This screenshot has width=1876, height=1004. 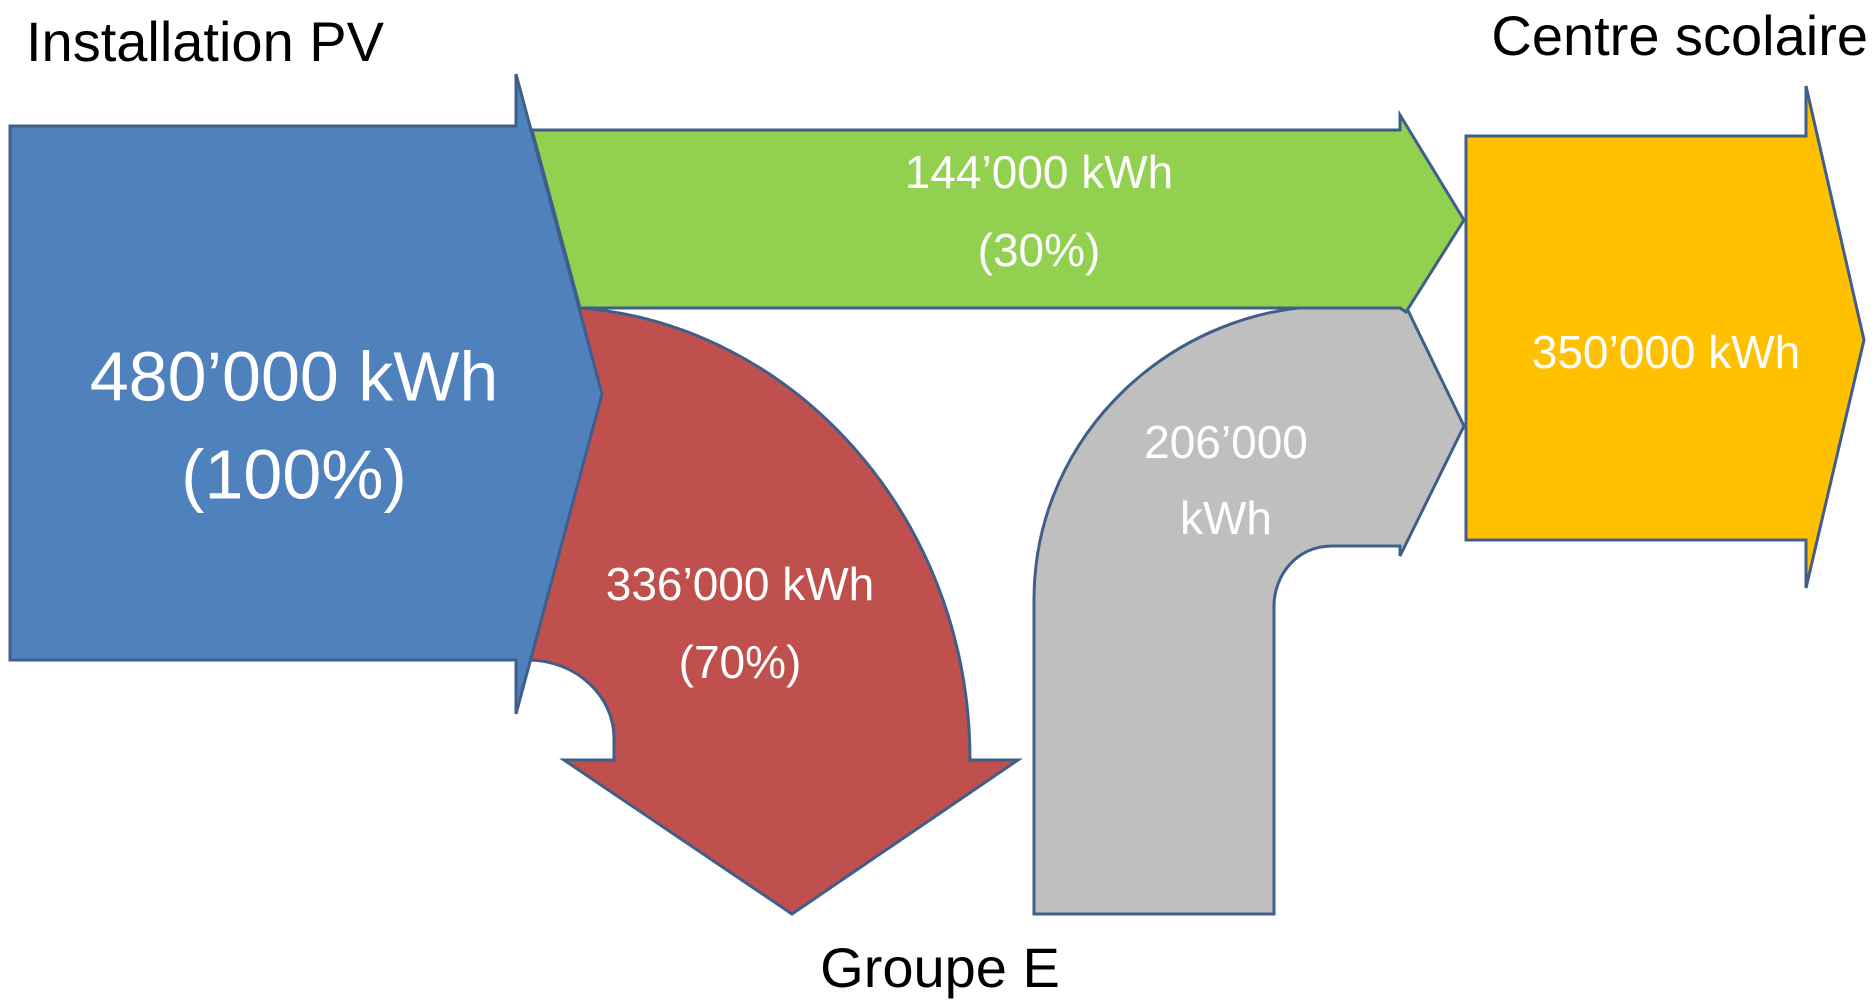 What do you see at coordinates (998, 212) in the screenshot?
I see `green-flow` at bounding box center [998, 212].